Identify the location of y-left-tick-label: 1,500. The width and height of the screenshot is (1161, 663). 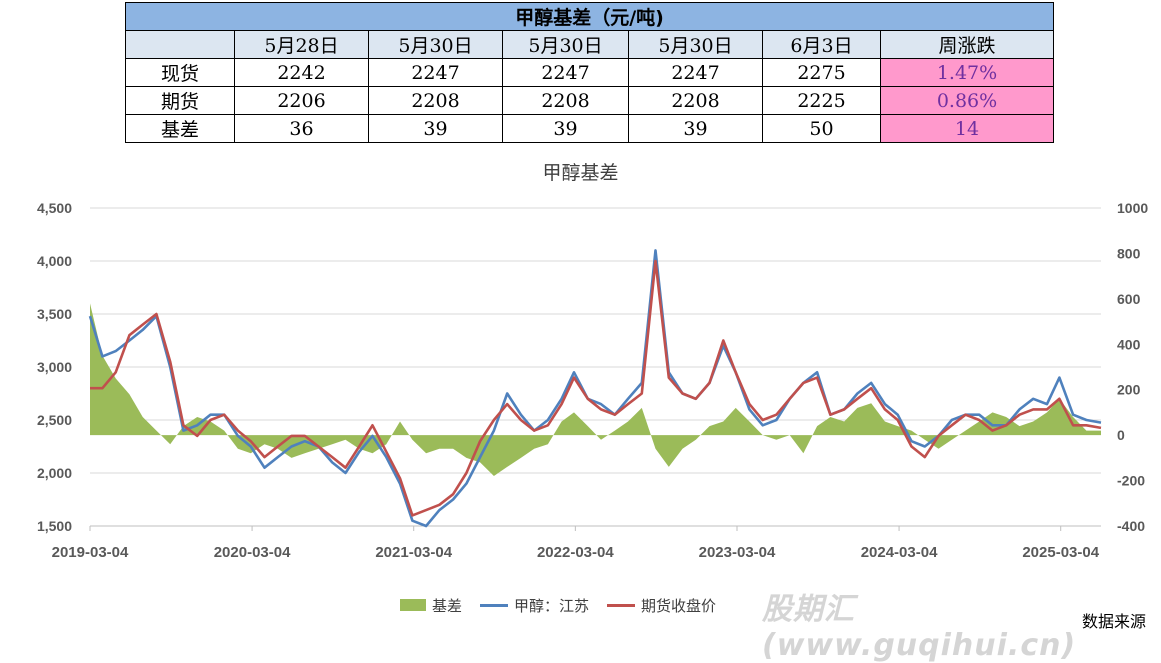
(54, 526).